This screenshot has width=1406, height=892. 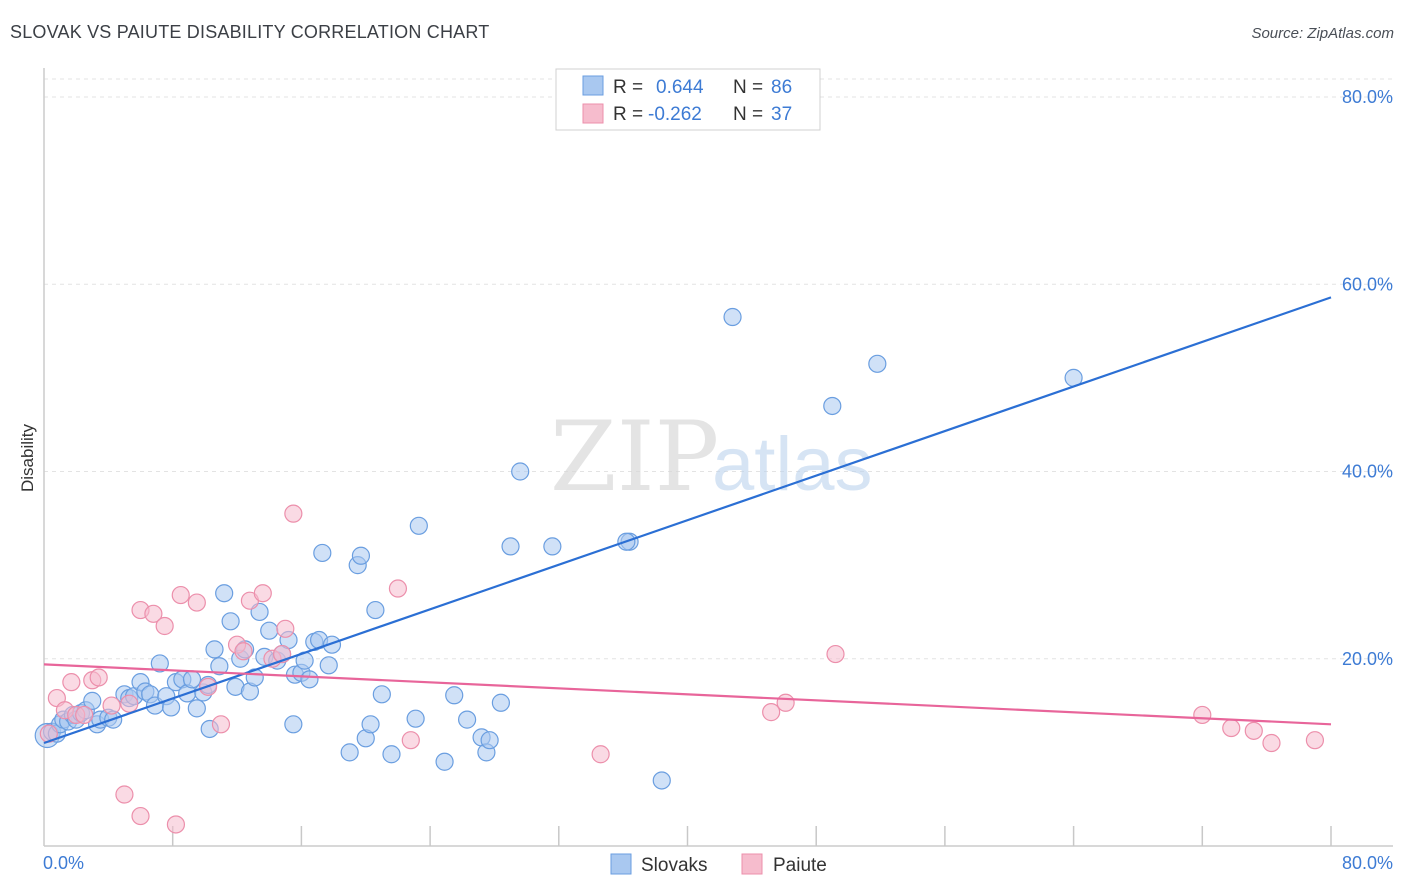 I want to click on bottom-legend: Slovaks Paiute, so click(x=718, y=864).